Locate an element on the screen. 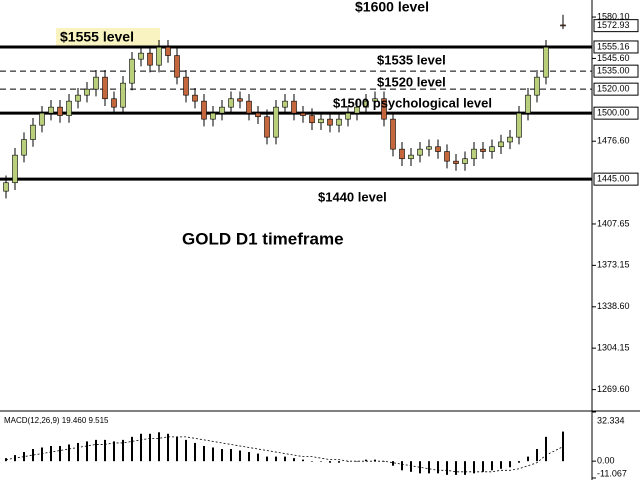 This screenshot has width=640, height=480. y-tick-label: 1407.65 is located at coordinates (613, 223).